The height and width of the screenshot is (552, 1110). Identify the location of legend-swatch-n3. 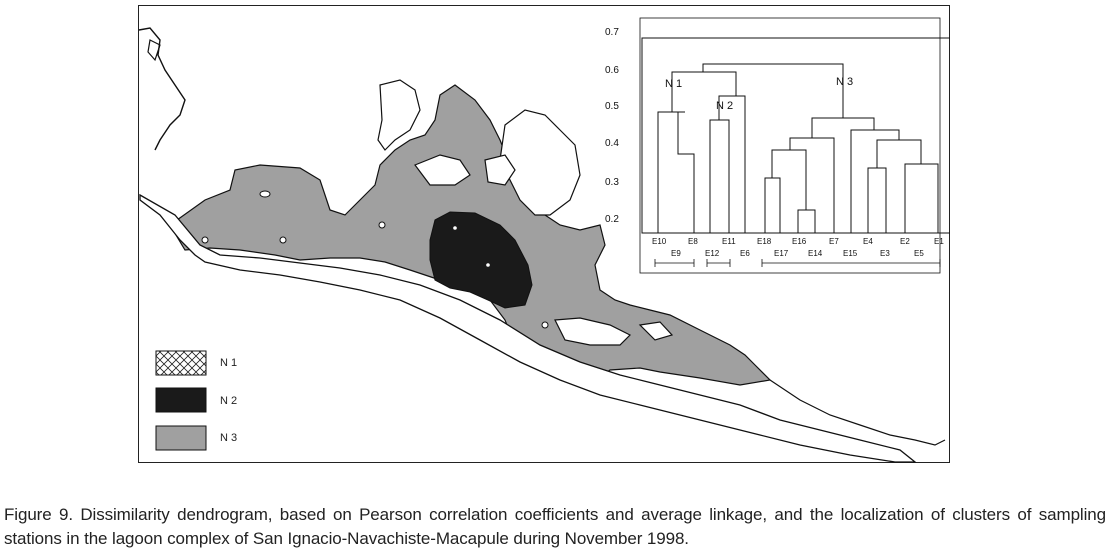
(181, 438).